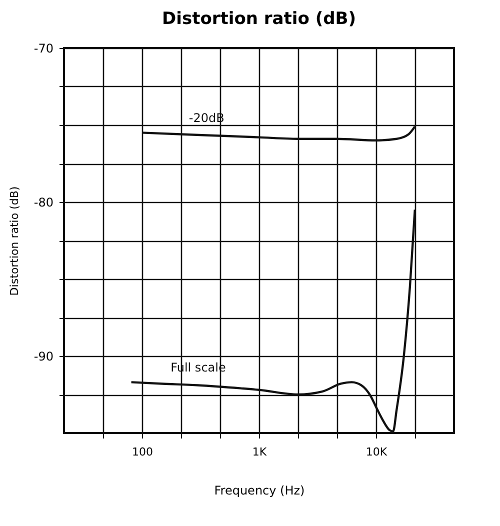  Describe the element at coordinates (44, 49) in the screenshot. I see `y-tick-label: -70` at that location.